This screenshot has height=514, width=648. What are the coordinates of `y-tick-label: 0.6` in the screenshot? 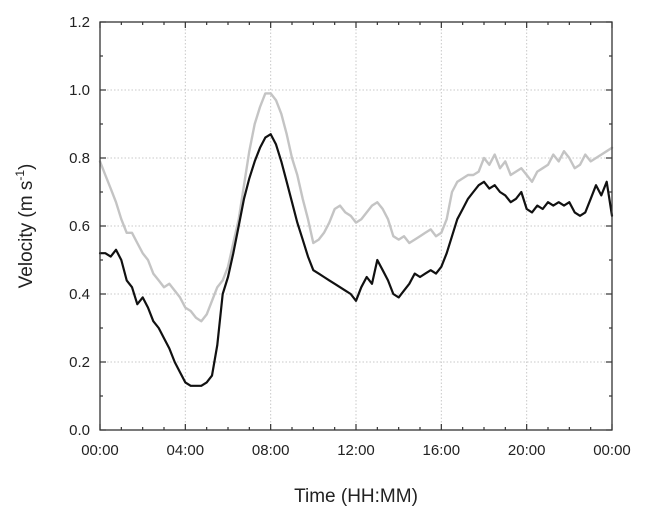 It's located at (79, 226).